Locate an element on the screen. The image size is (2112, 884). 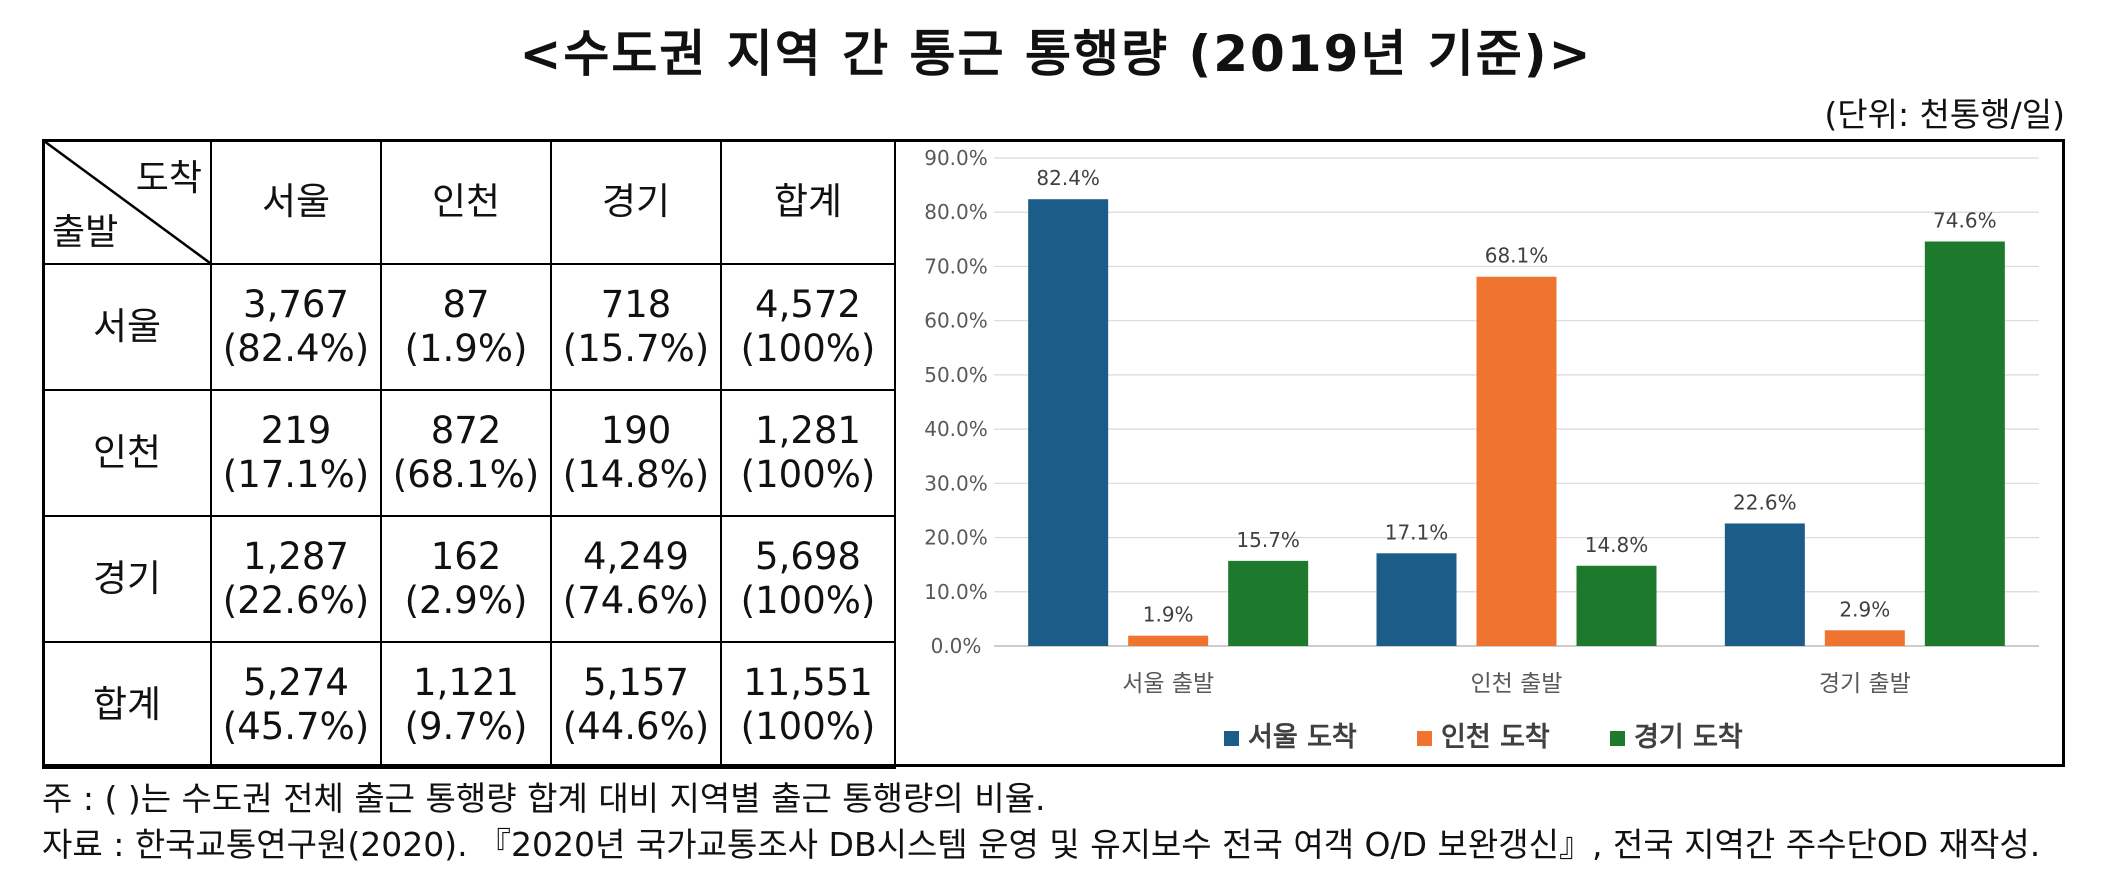
table-cell: 162 (2.9%) is located at coordinates (466, 579).